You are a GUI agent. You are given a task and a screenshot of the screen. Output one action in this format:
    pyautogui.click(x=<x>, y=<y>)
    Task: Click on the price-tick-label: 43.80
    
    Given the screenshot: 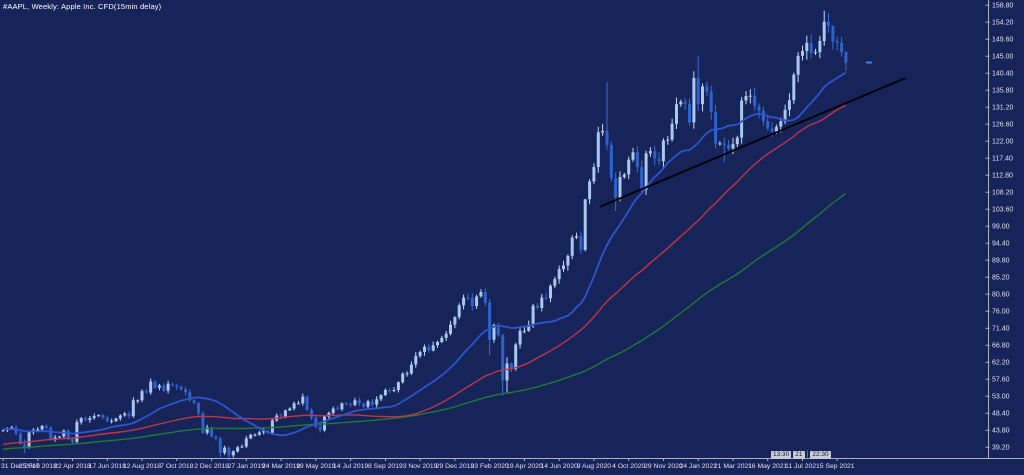 What is the action you would take?
    pyautogui.click(x=1001, y=431)
    